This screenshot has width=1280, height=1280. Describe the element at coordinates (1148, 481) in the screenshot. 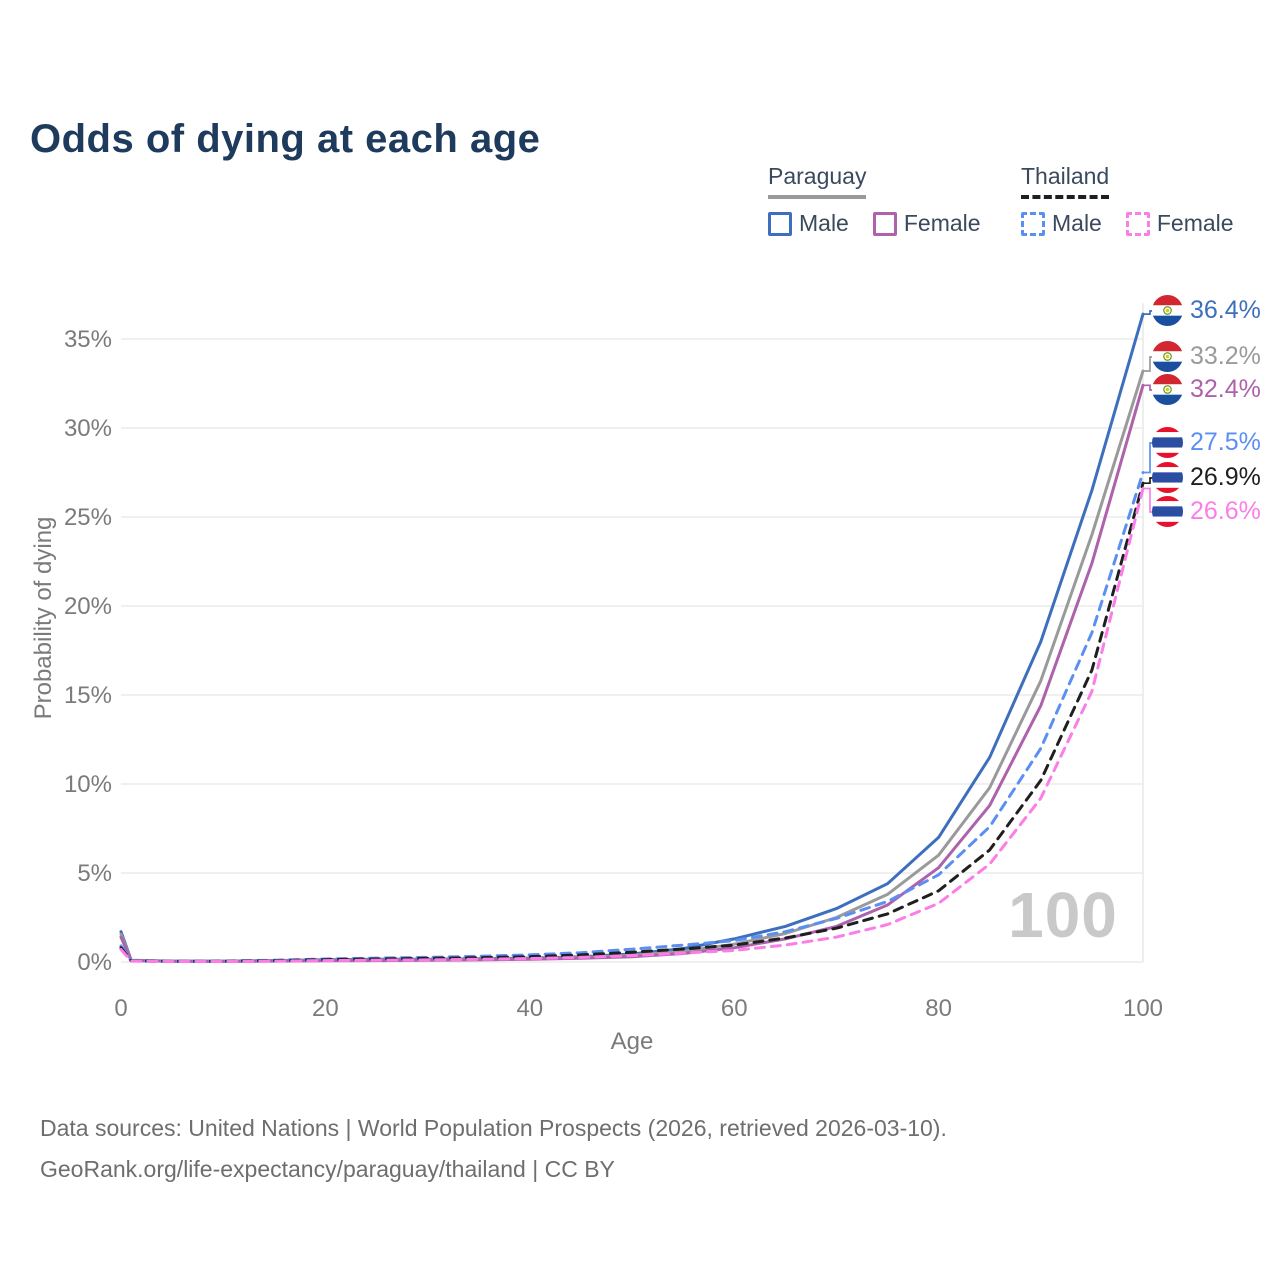

I see `label-connector-thailand-total` at that location.